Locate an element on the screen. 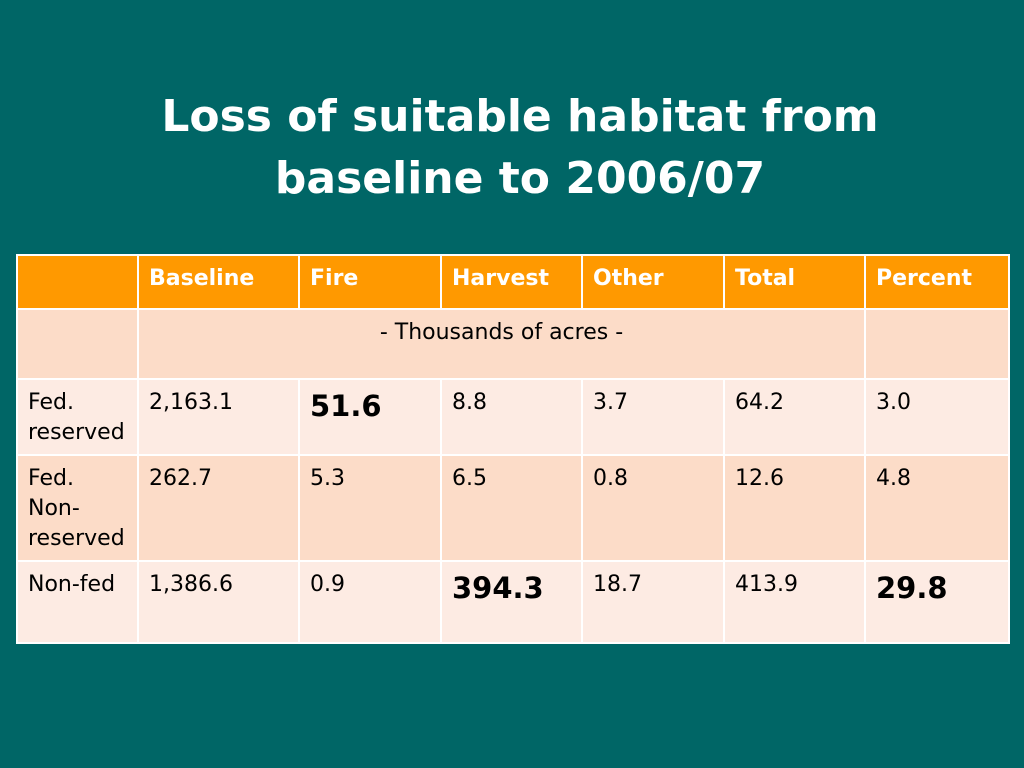  header-cell-other: Other is located at coordinates (653, 282).